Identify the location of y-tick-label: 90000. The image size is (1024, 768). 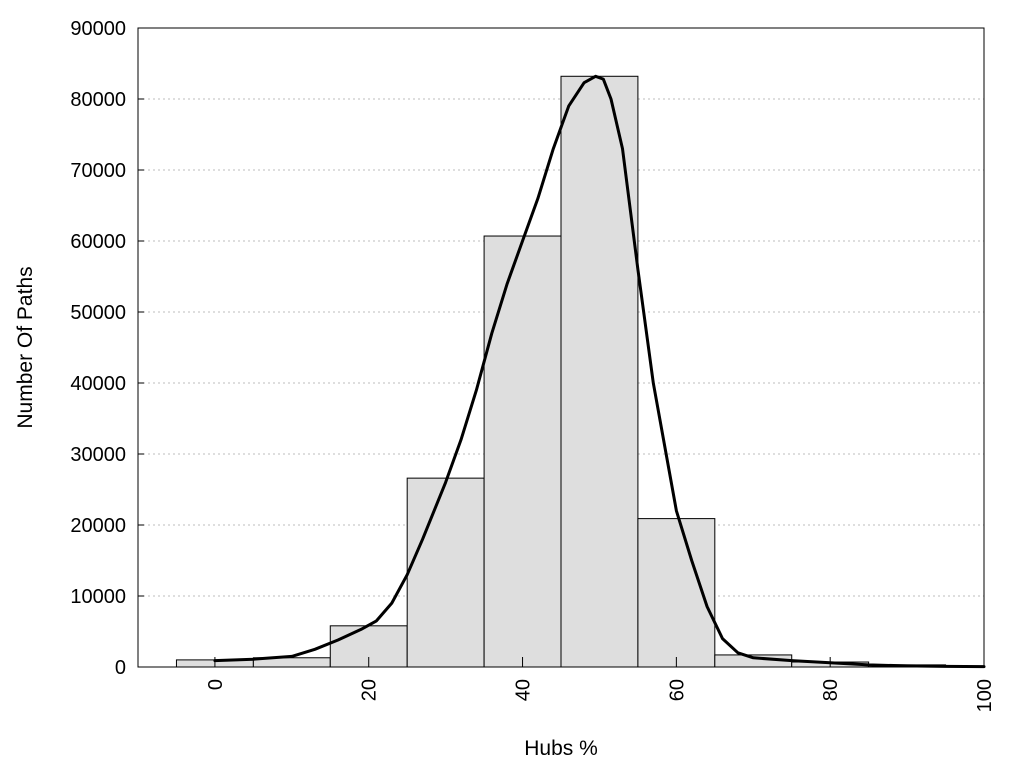
(98, 29).